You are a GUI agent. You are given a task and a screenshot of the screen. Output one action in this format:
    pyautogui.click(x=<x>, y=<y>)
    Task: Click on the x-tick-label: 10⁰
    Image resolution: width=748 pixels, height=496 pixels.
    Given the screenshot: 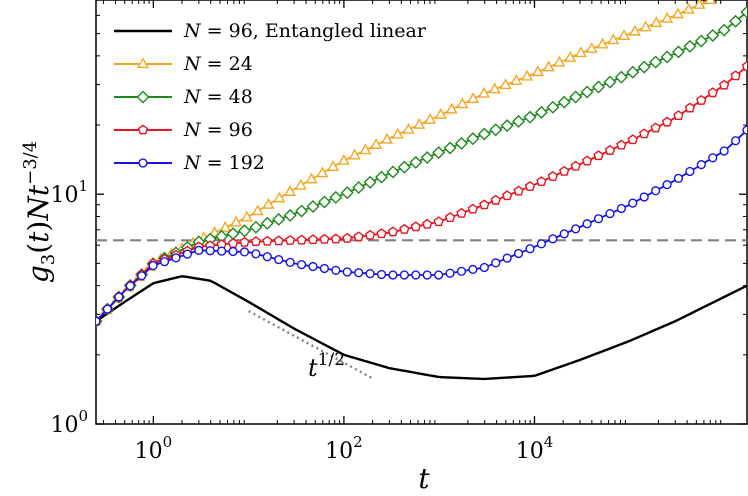 What is the action you would take?
    pyautogui.click(x=154, y=448)
    